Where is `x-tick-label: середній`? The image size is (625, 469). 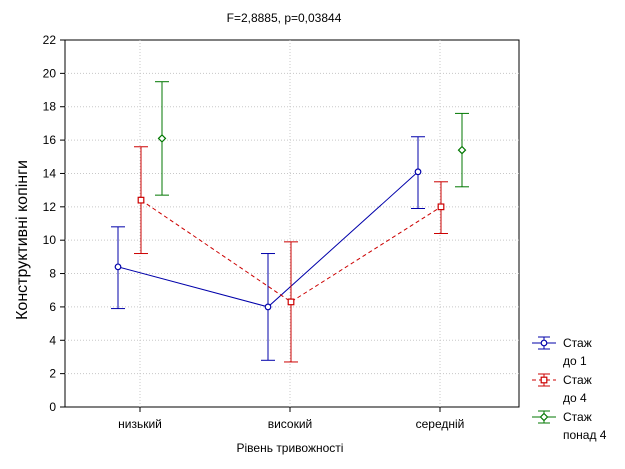 x-tick-label: середній is located at coordinates (440, 424).